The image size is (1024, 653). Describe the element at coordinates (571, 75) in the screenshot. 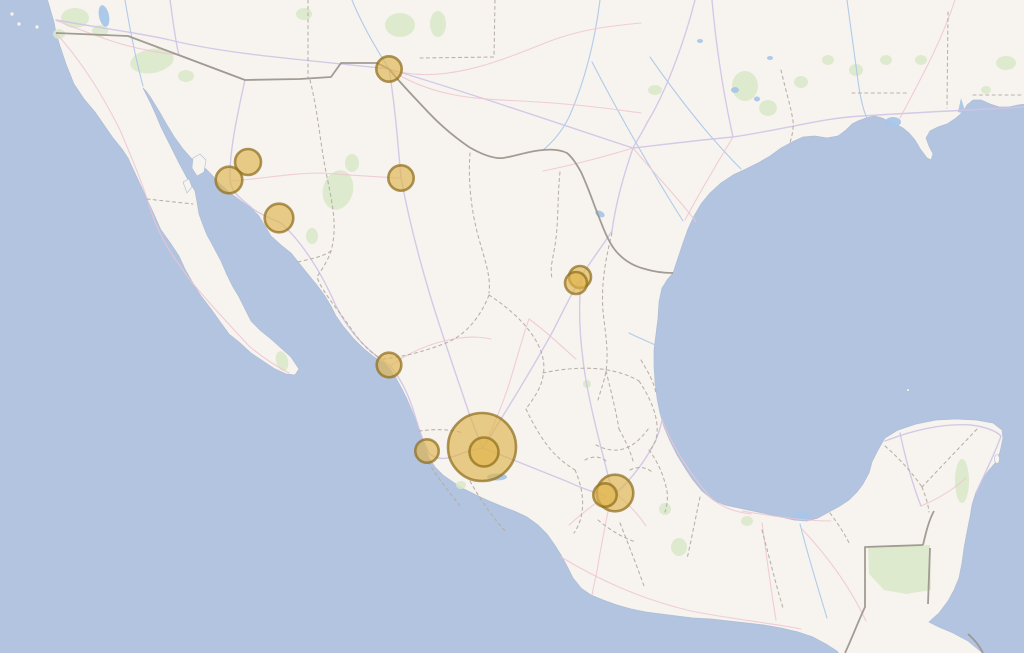

I see `river-pecos` at that location.